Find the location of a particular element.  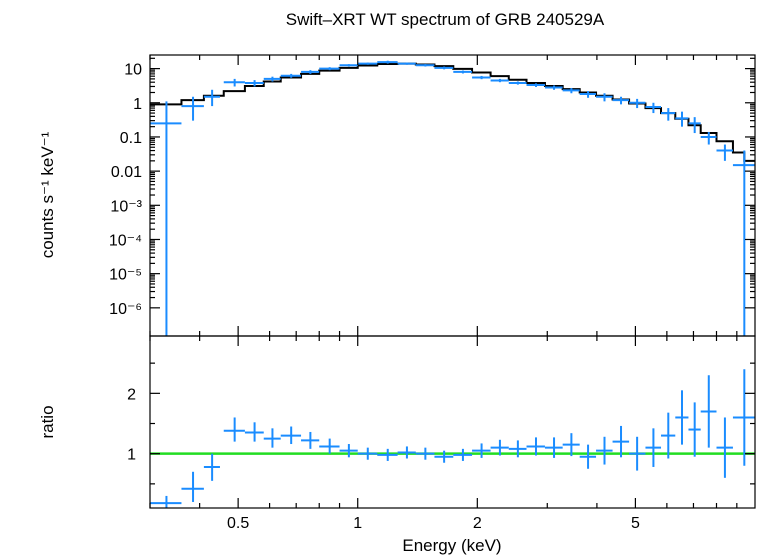

x-axis-label: Energy (keV) is located at coordinates (451, 545).